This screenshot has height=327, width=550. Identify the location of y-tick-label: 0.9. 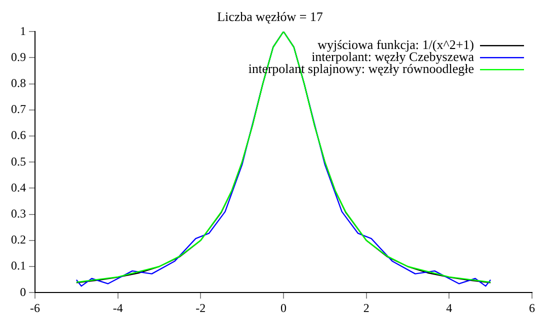
(18, 57).